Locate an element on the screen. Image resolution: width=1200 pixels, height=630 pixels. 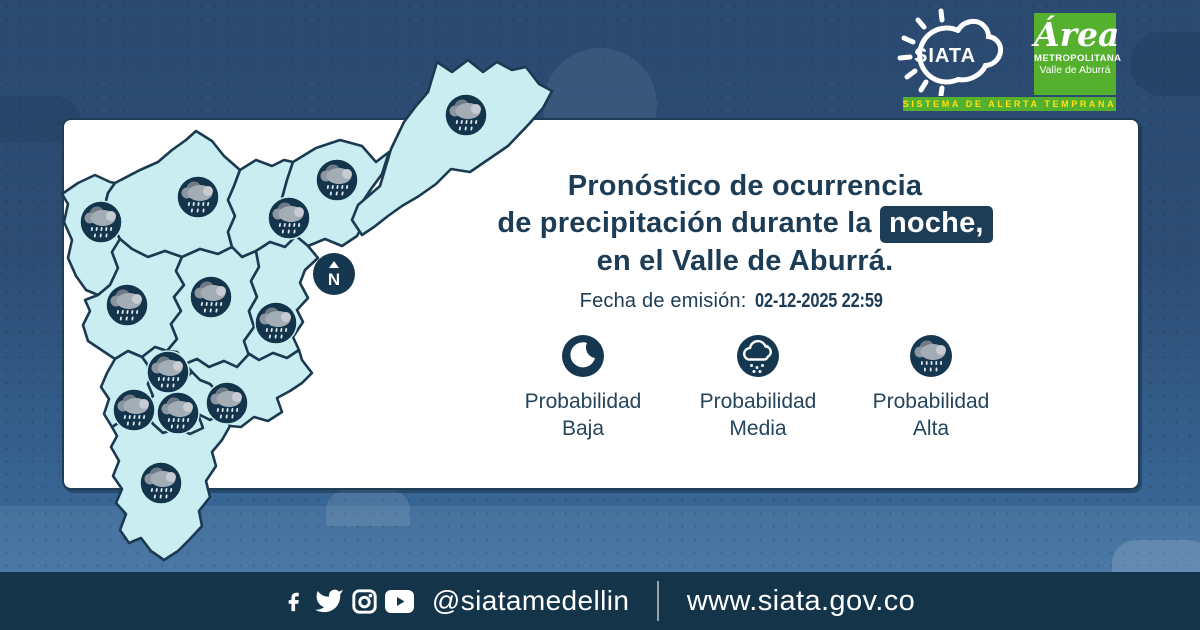
amva-logo: Área METROPOLITANA Valle de Aburrá is located at coordinates (1078, 54).